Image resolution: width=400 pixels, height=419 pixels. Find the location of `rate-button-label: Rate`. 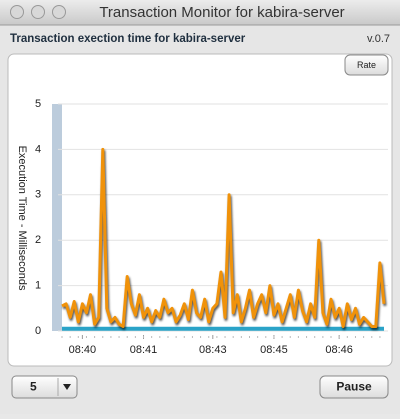

rate-button-label: Rate is located at coordinates (366, 65).